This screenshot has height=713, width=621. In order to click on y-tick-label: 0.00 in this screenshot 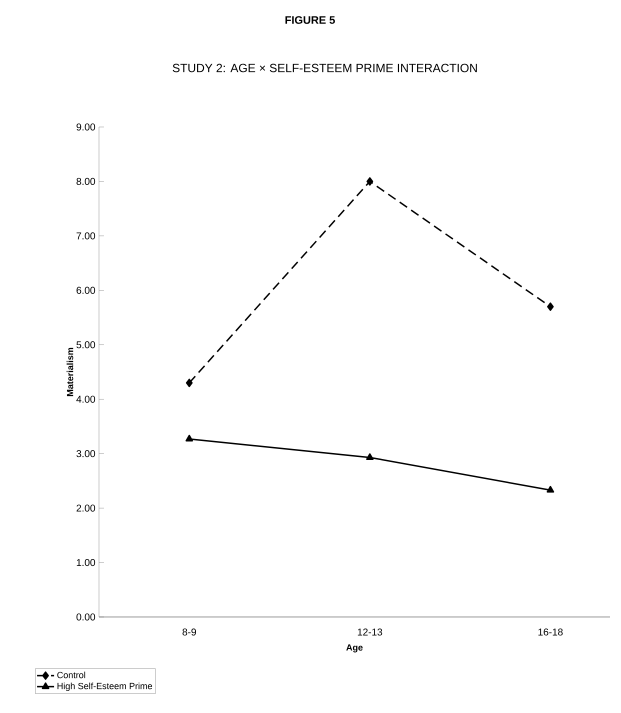, I will do `click(86, 617)`.